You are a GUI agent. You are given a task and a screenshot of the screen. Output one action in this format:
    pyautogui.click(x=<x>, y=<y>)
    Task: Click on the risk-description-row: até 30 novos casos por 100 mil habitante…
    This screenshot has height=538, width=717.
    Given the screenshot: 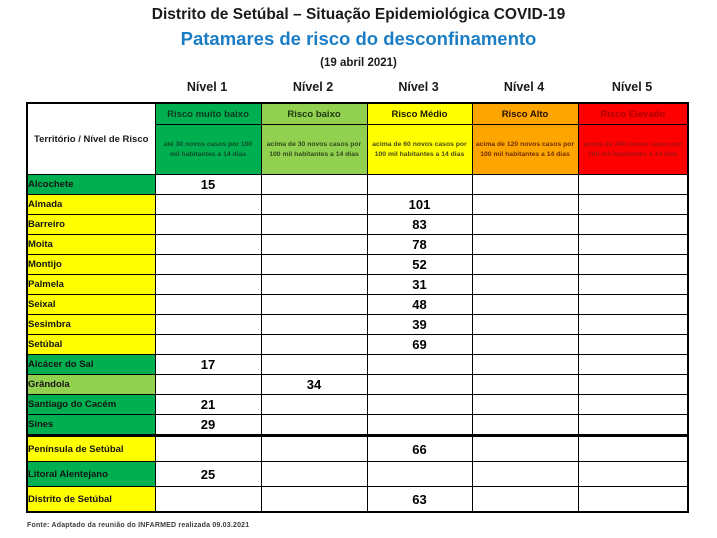 What is the action you would take?
    pyautogui.click(x=358, y=149)
    